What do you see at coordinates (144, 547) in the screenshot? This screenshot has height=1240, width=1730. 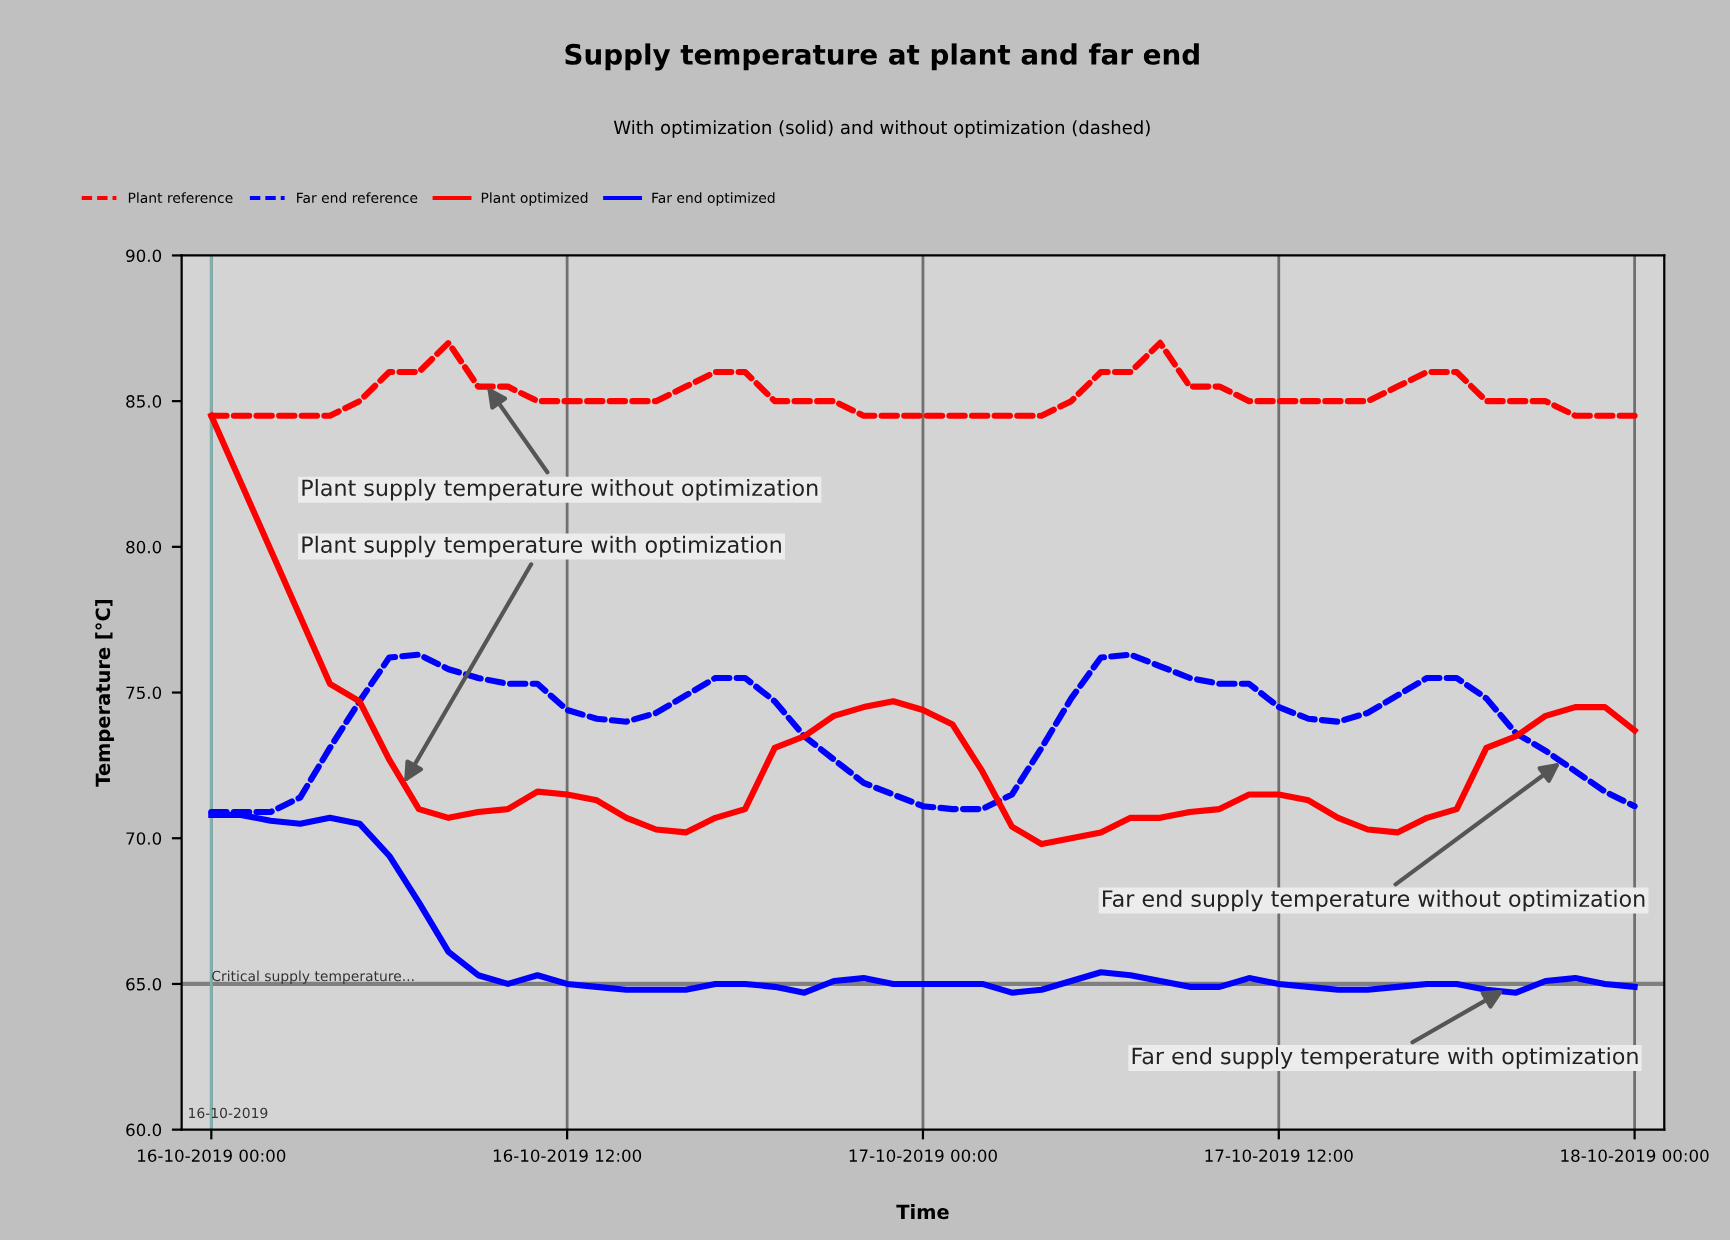 I see `y-tick-label: 80.0` at bounding box center [144, 547].